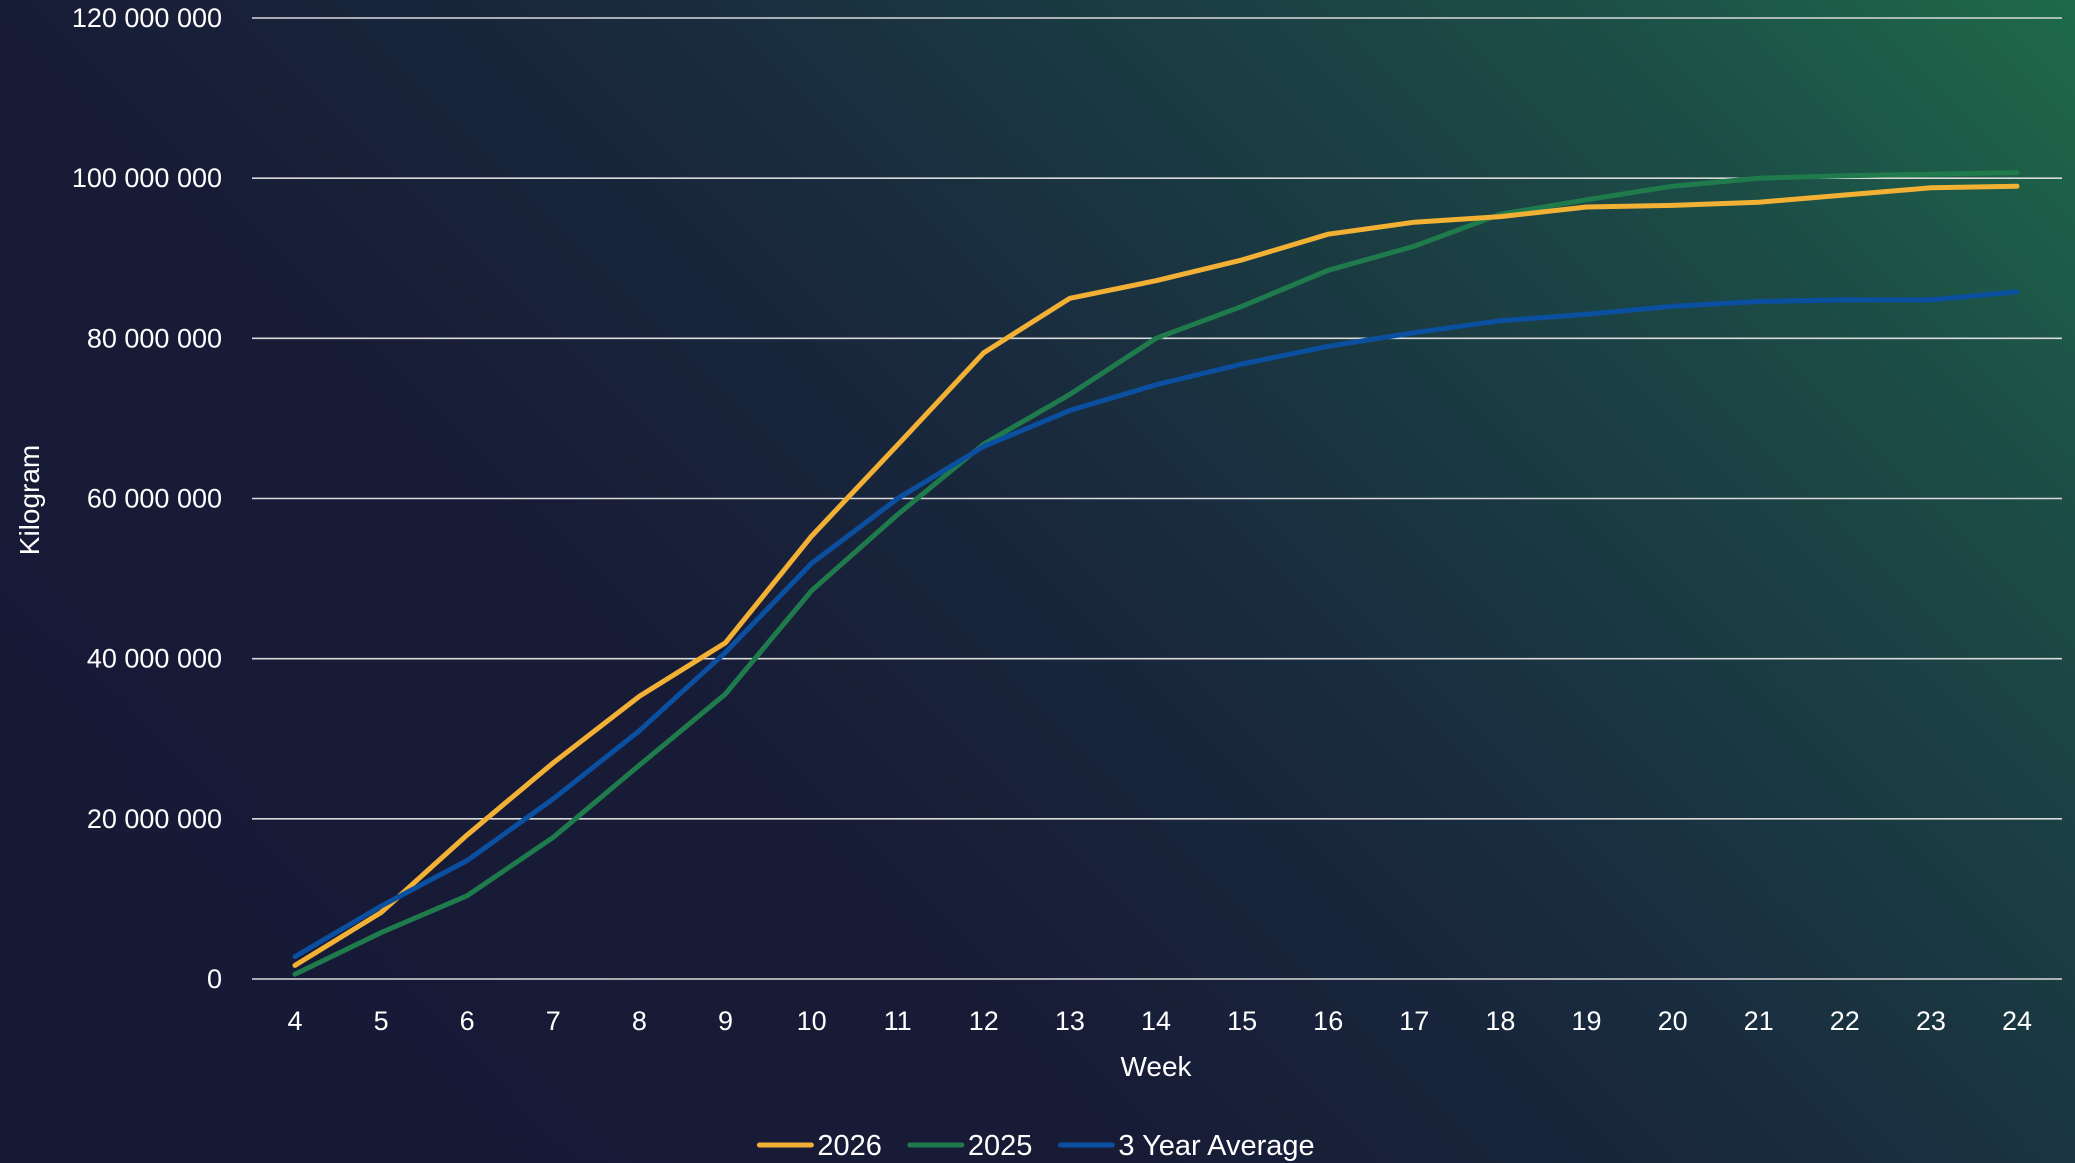 The width and height of the screenshot is (2075, 1163). I want to click on x-tick-label-11: 11, so click(898, 1021).